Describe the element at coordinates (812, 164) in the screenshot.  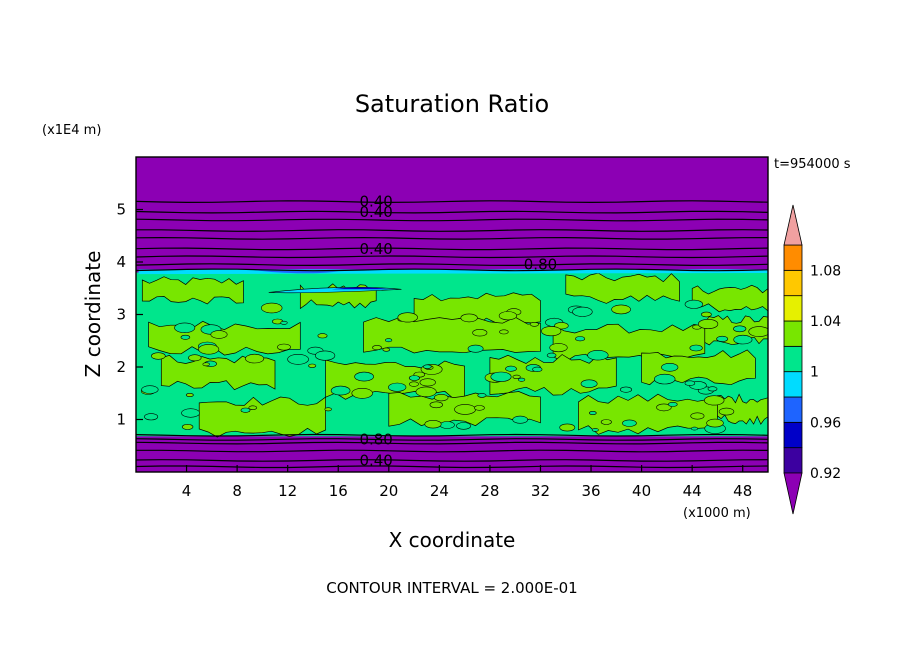
I see `time-label: t=954000 s` at that location.